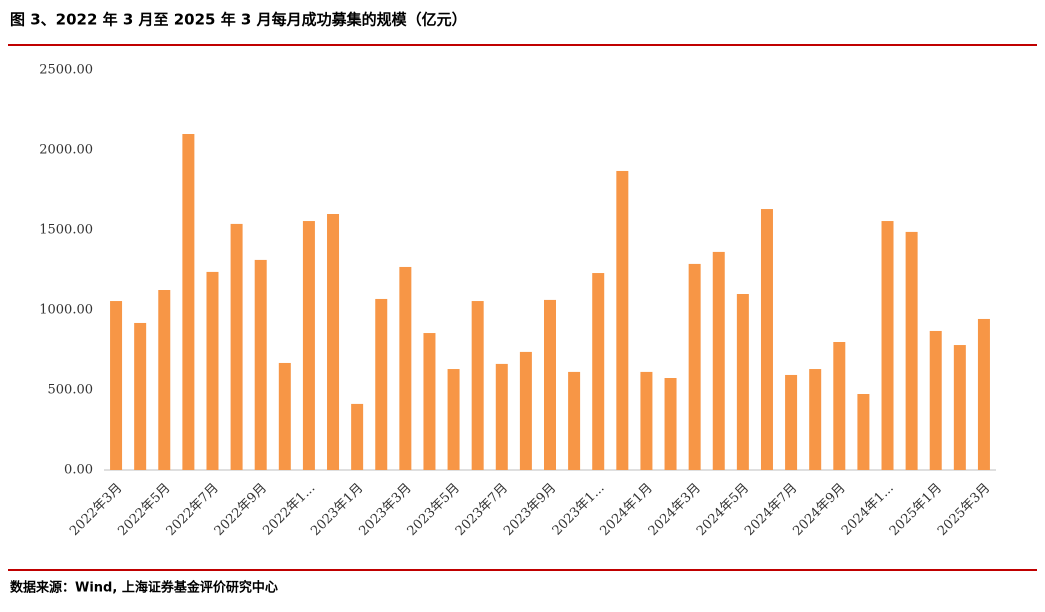 This screenshot has width=1045, height=612. Describe the element at coordinates (78, 470) in the screenshot. I see `y-tick-label: 0.00` at that location.